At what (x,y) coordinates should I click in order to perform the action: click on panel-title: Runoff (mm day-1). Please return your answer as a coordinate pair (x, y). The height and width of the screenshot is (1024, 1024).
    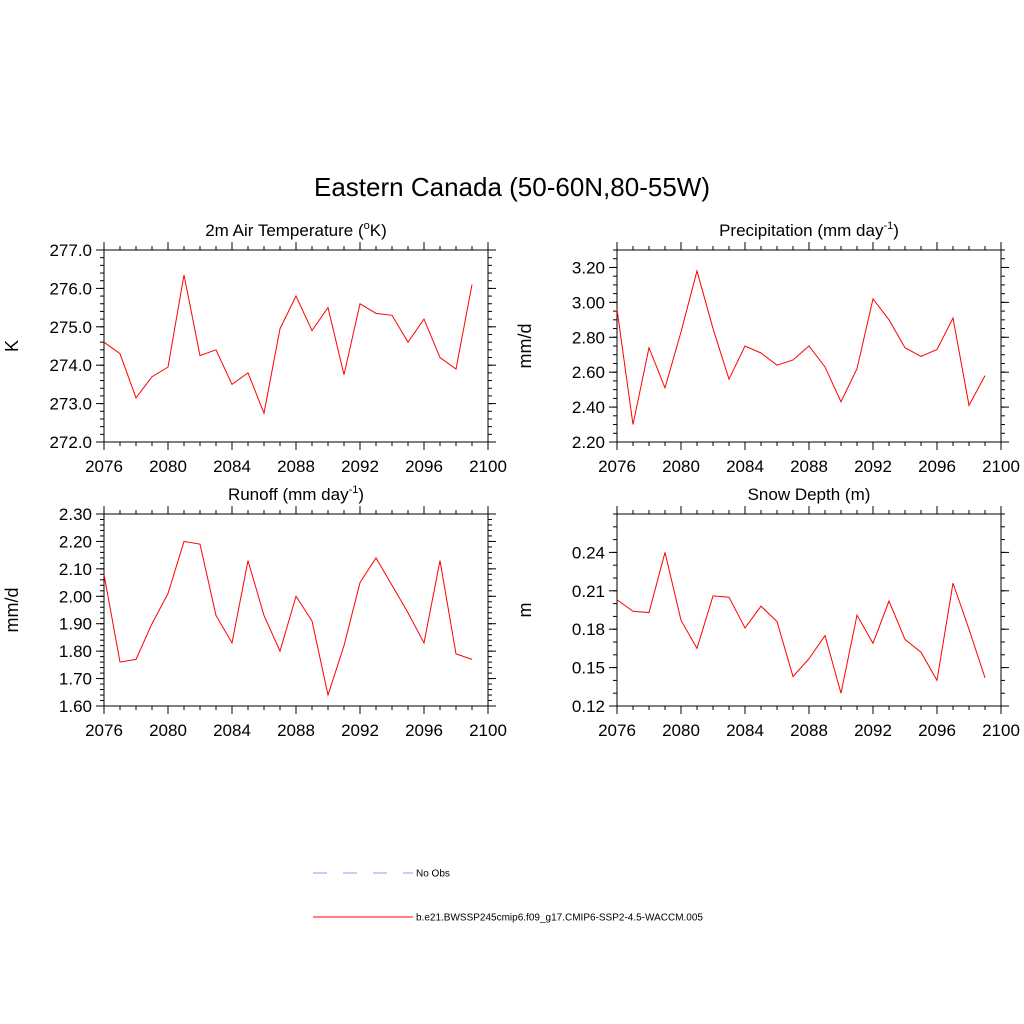
    Looking at the image, I should click on (296, 494).